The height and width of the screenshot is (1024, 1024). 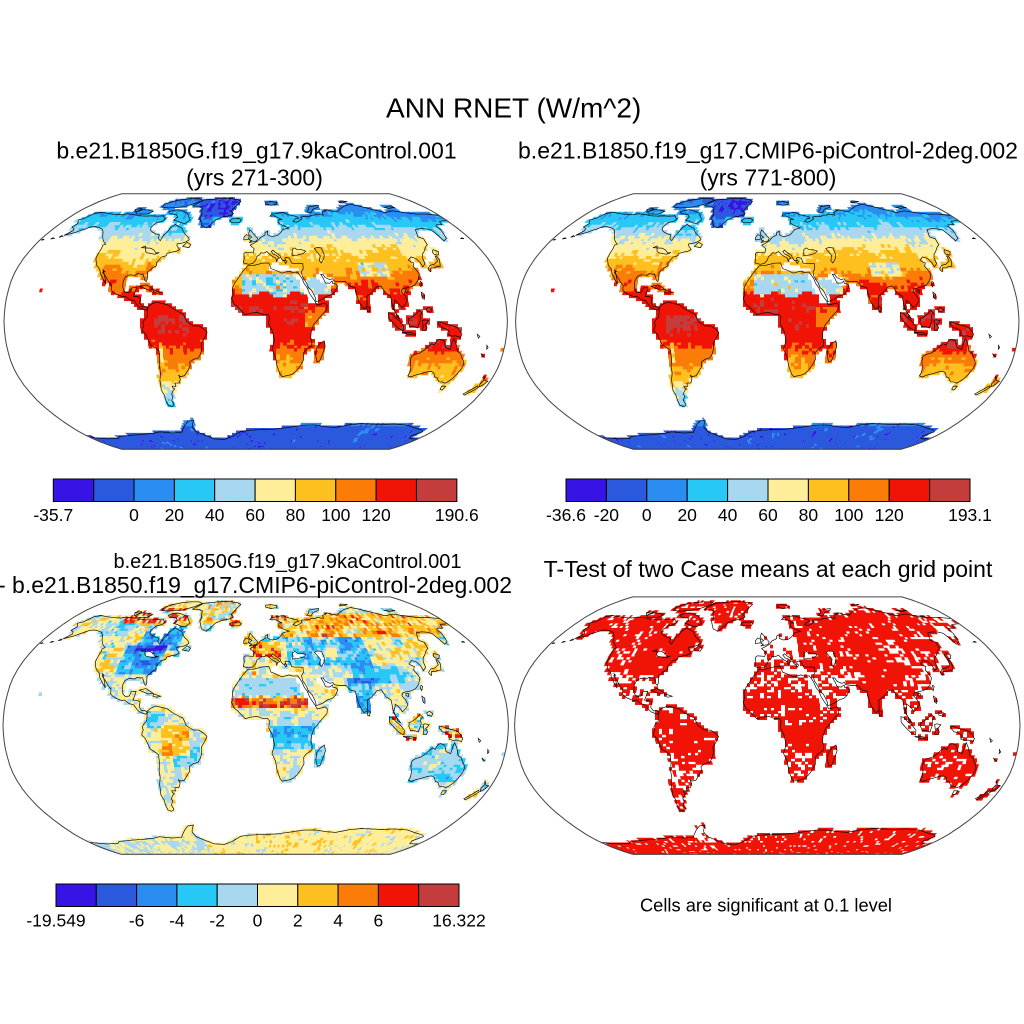 I want to click on svg-text: -20, so click(x=607, y=515).